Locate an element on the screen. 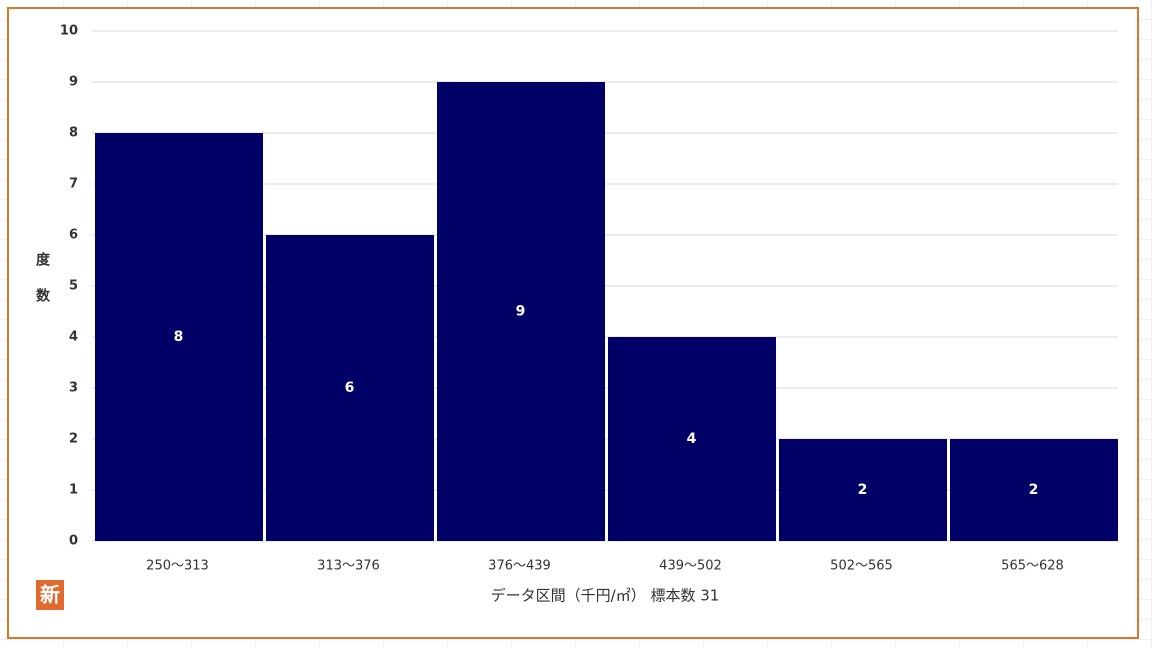 Image resolution: width=1152 pixels, height=648 pixels. data-label: 8 is located at coordinates (179, 337).